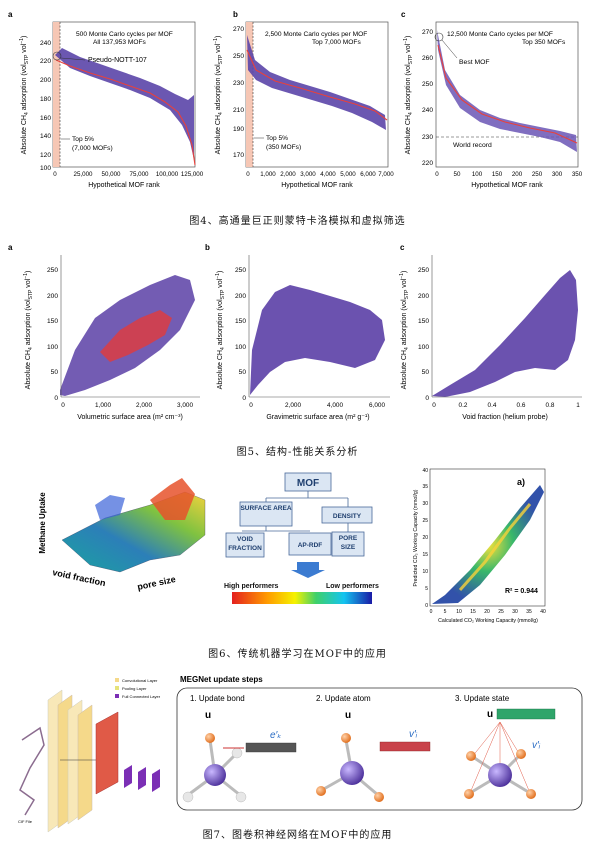 The width and height of the screenshot is (595, 847). I want to click on low-performers-label: Low performers, so click(352, 586).